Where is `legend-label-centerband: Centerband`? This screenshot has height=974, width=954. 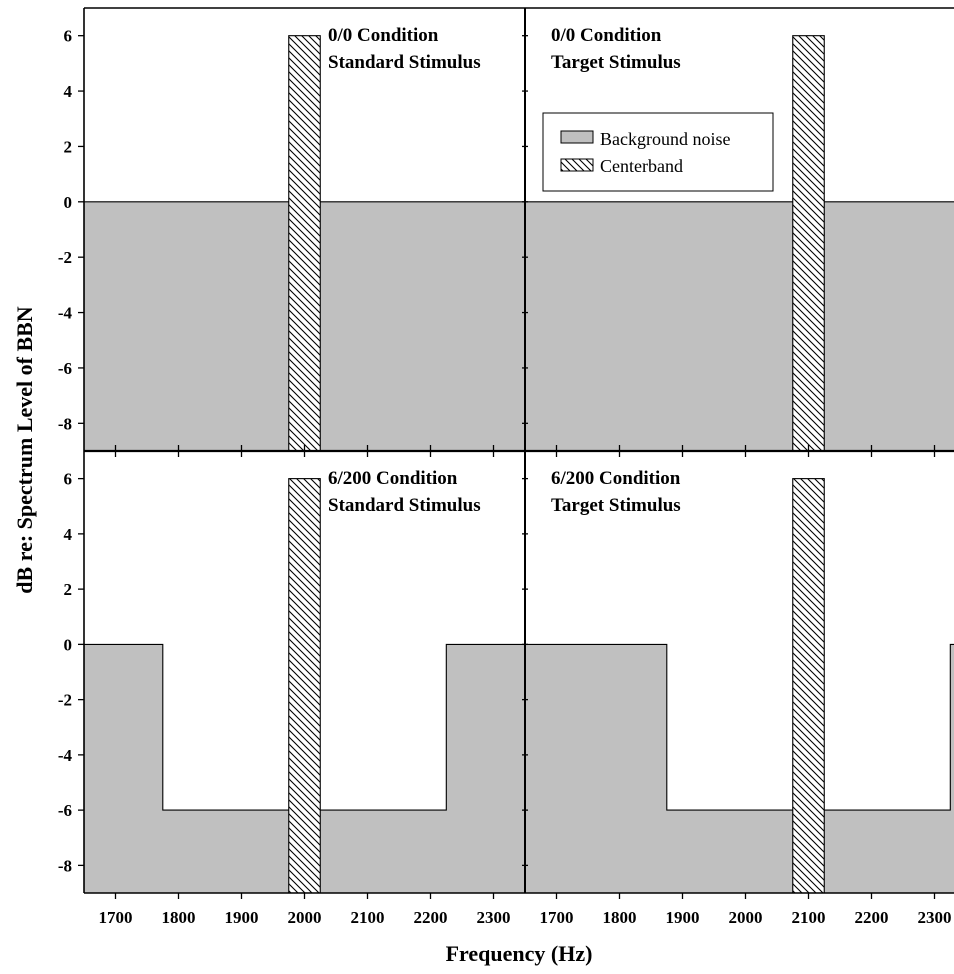 legend-label-centerband: Centerband is located at coordinates (641, 166).